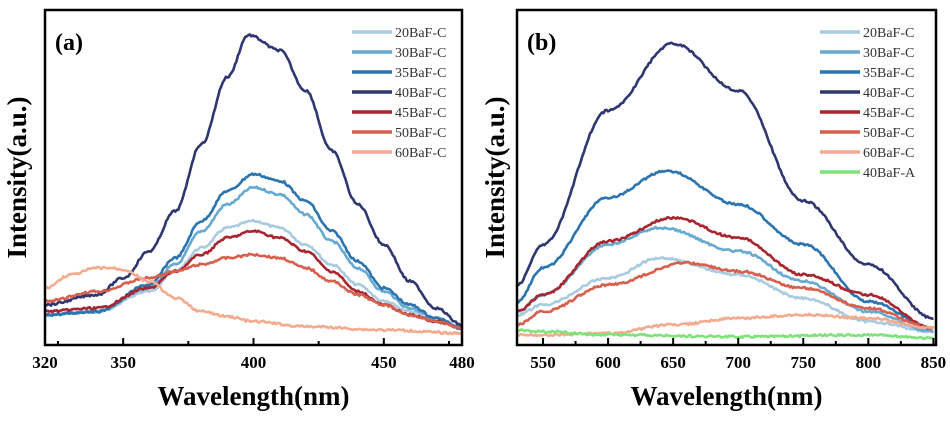  I want to click on x-tick-label: 750, so click(804, 362).